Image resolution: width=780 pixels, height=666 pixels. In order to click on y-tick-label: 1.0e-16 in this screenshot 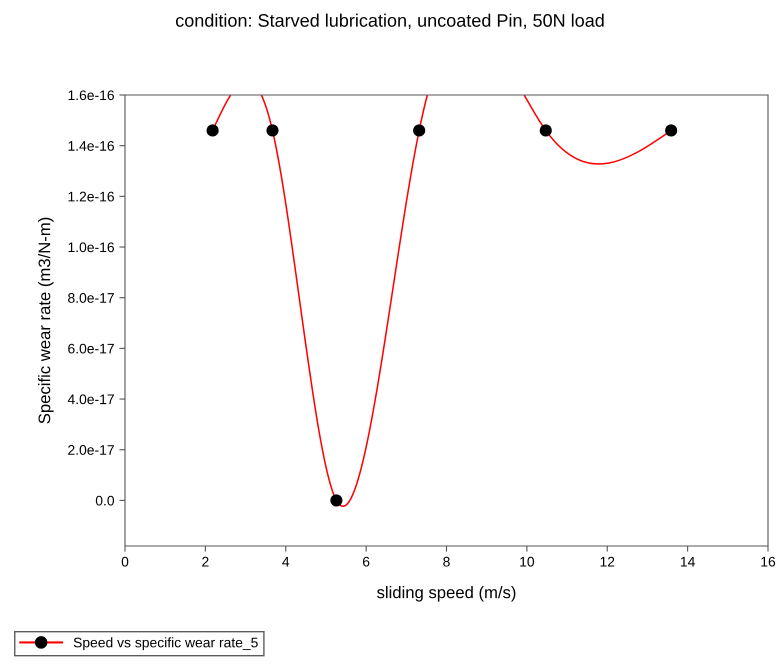, I will do `click(91, 247)`.